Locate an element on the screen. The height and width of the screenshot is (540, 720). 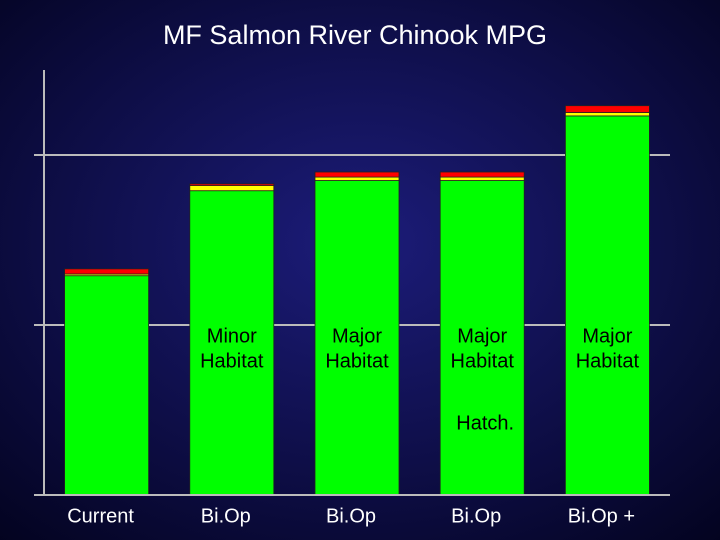
chart-title: MF Salmon River Chinook MPG is located at coordinates (355, 35).